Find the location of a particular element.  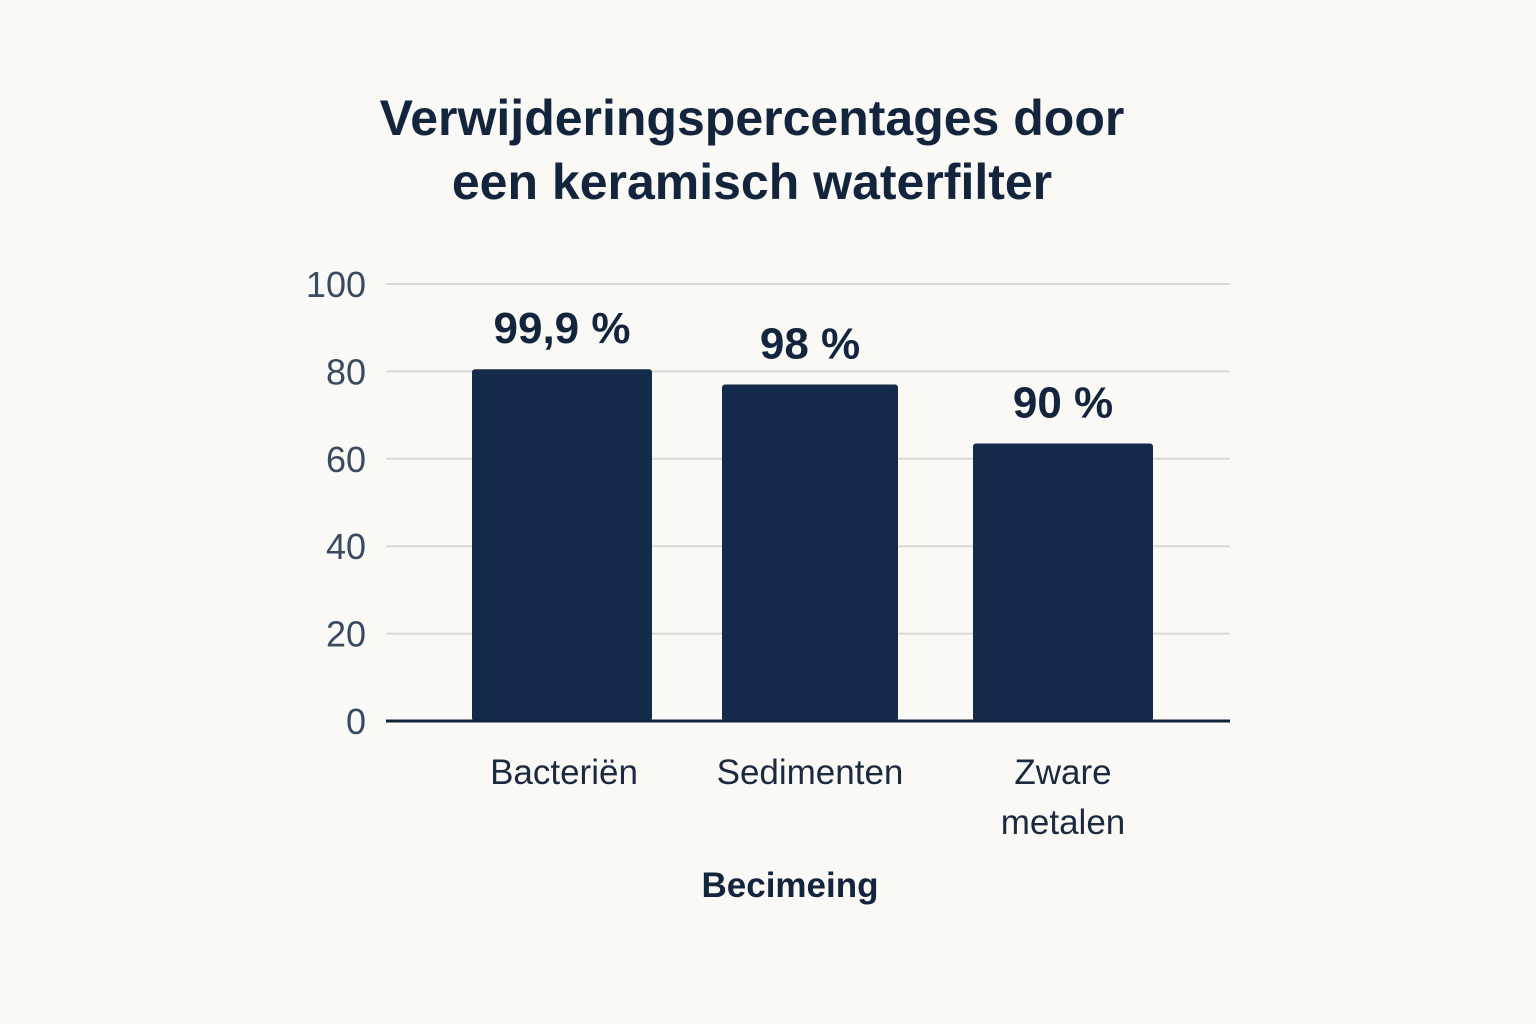

value-labels: 99,9 % 98 % 90 % is located at coordinates (804, 365).